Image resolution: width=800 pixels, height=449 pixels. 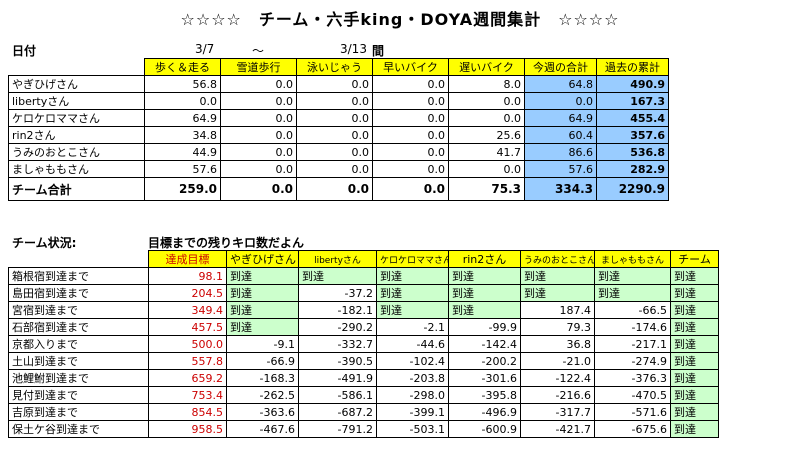 What do you see at coordinates (632, 310) in the screenshot?
I see `remaining-cell: -66.5` at bounding box center [632, 310].